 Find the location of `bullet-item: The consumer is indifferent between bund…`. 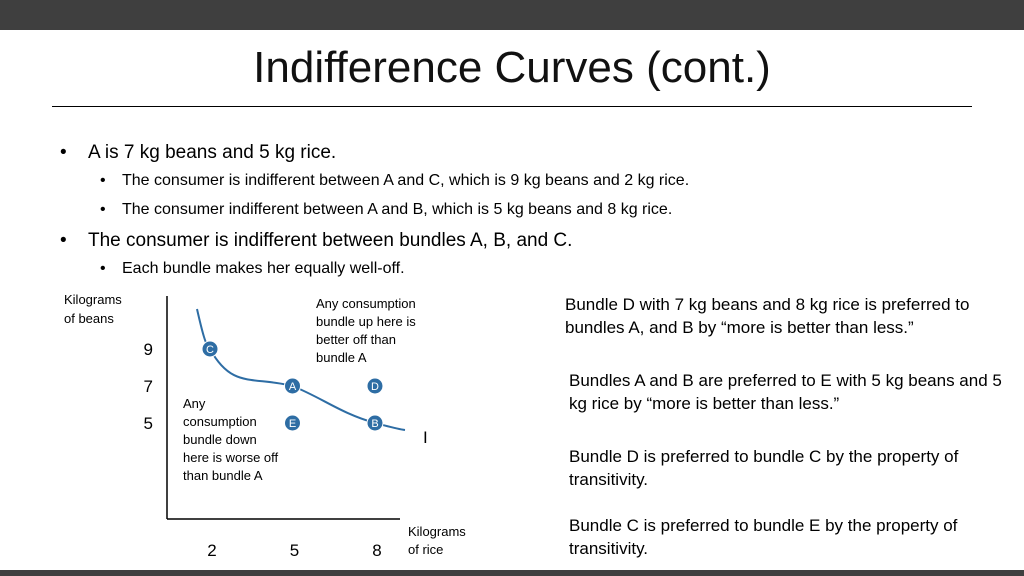

bullet-item: The consumer is indifferent between bund… is located at coordinates (510, 241).